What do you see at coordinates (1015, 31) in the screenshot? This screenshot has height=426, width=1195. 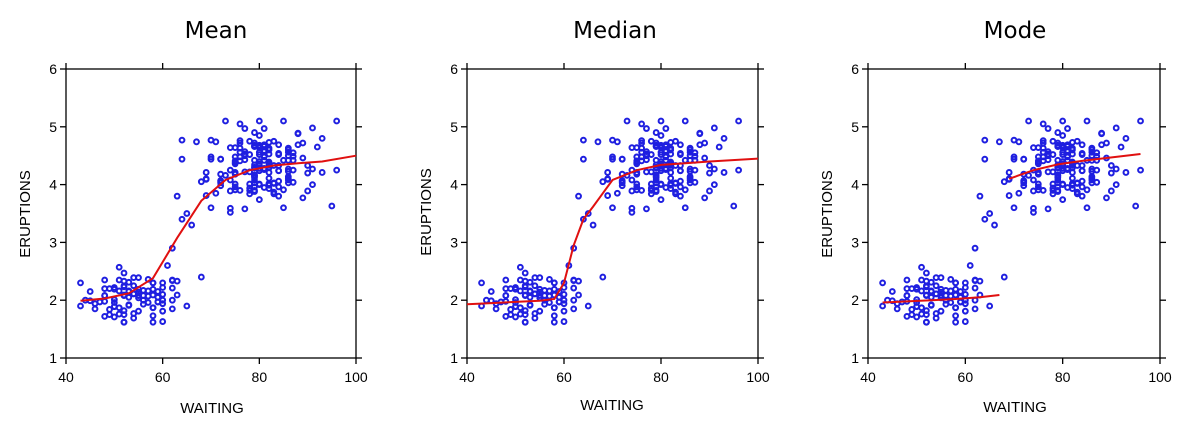 I see `chart-title: Mode` at bounding box center [1015, 31].